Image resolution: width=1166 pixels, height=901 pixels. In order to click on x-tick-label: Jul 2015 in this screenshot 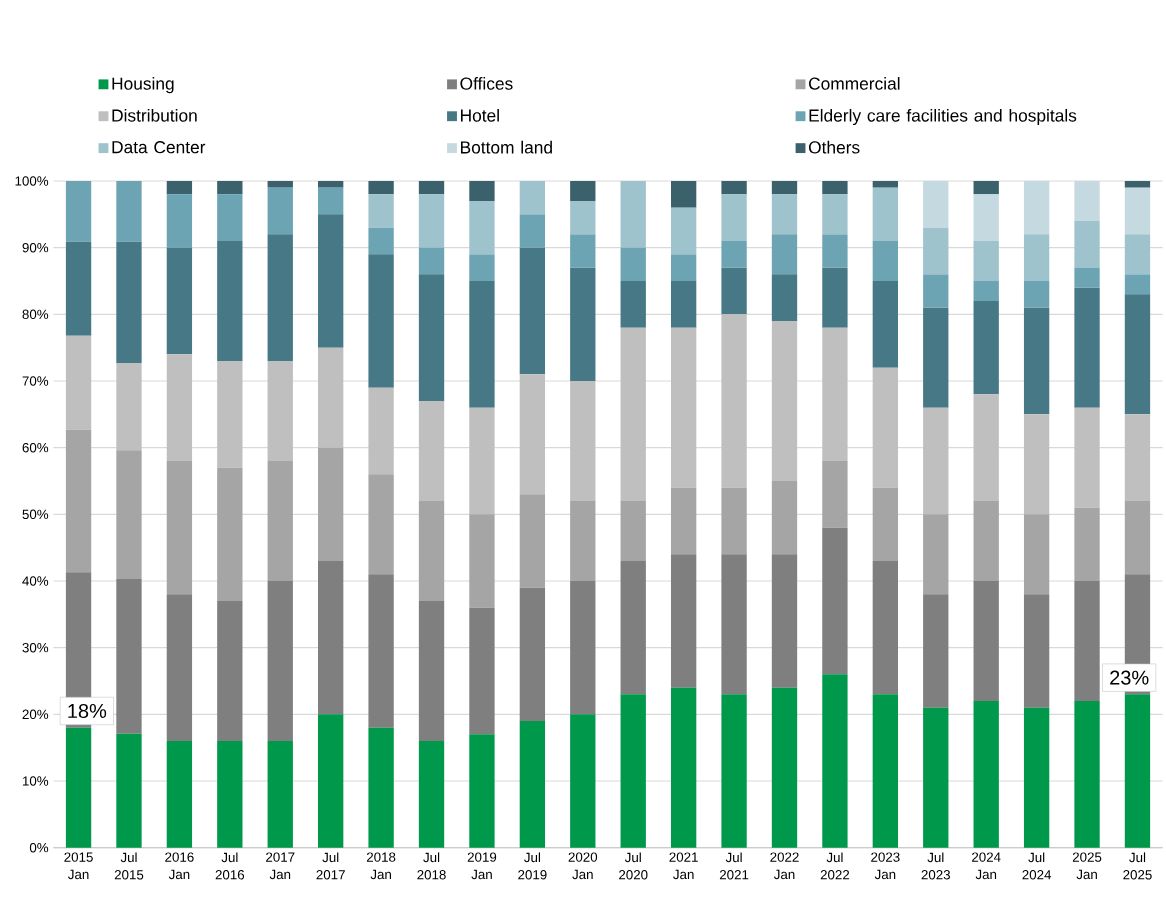, I will do `click(129, 866)`.